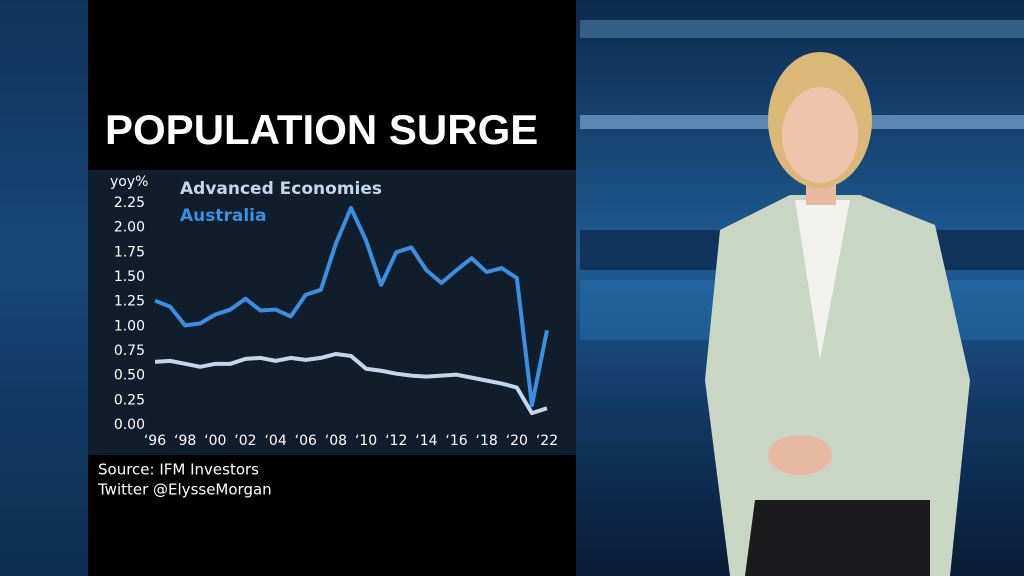  What do you see at coordinates (215, 441) in the screenshot?
I see `x-tick-label: ‘00` at bounding box center [215, 441].